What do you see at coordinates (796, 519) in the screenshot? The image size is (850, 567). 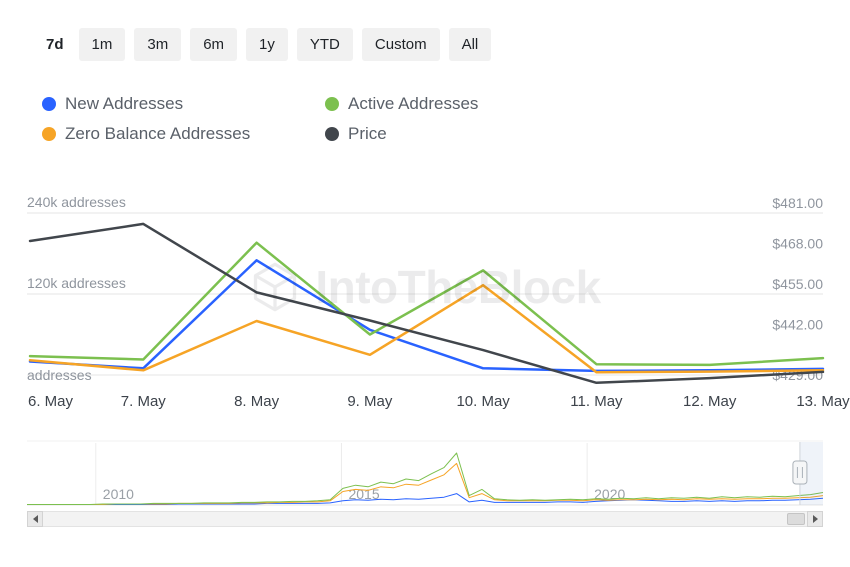 I see `scrollbar-thumb` at bounding box center [796, 519].